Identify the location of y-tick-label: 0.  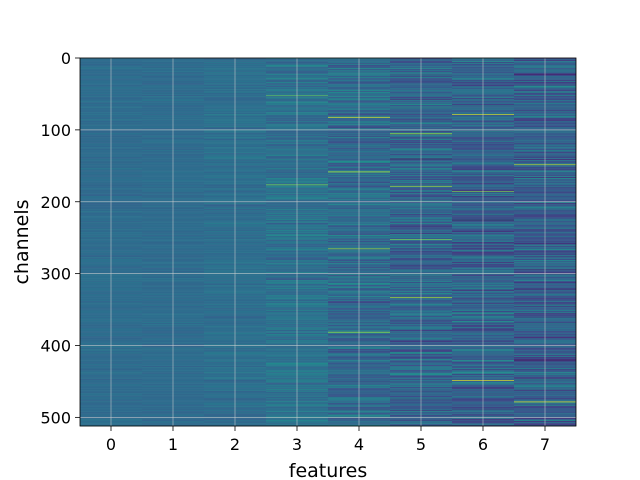
(66, 58).